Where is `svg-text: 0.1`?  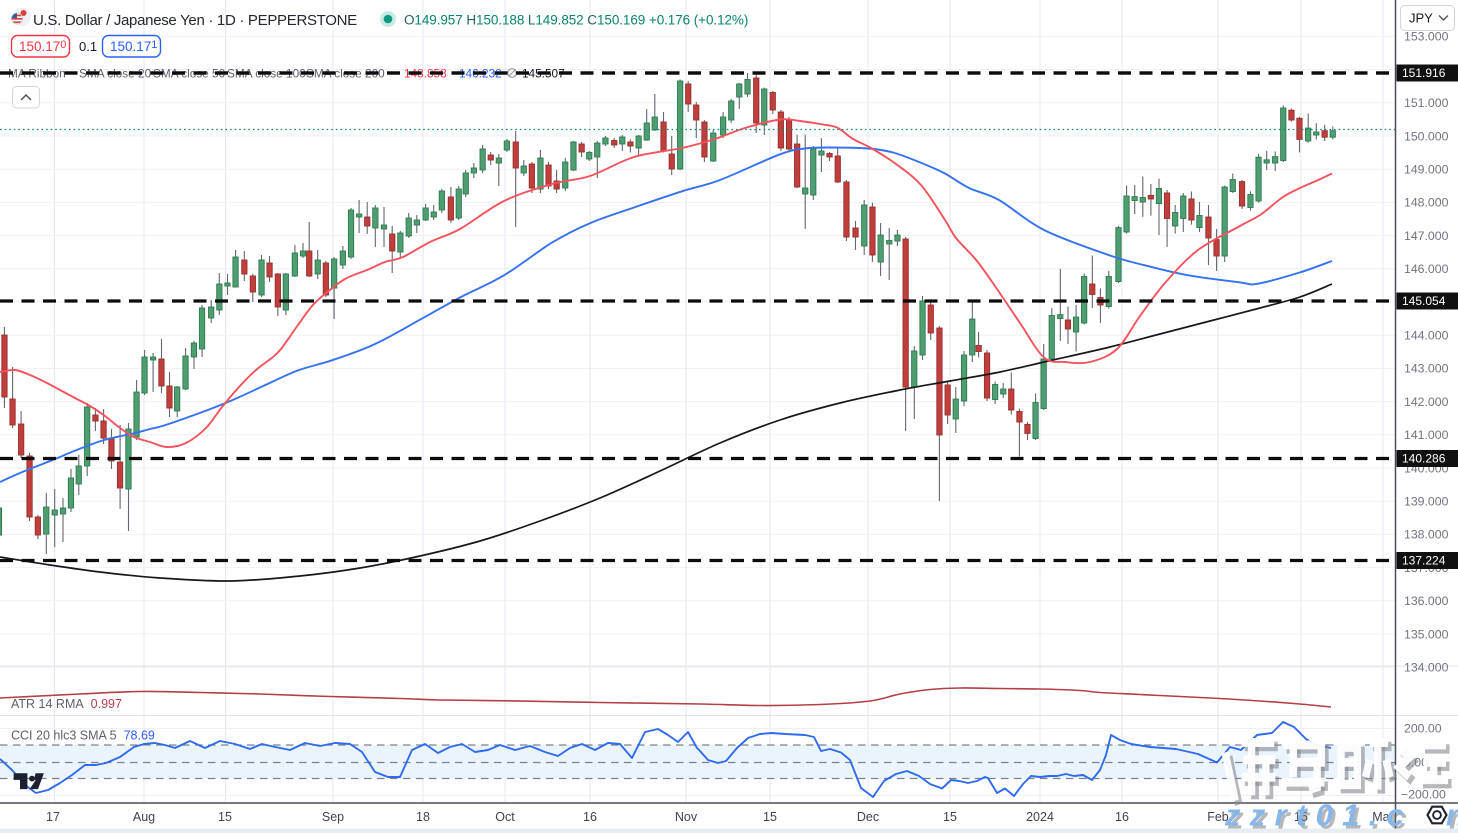 svg-text: 0.1 is located at coordinates (88, 46).